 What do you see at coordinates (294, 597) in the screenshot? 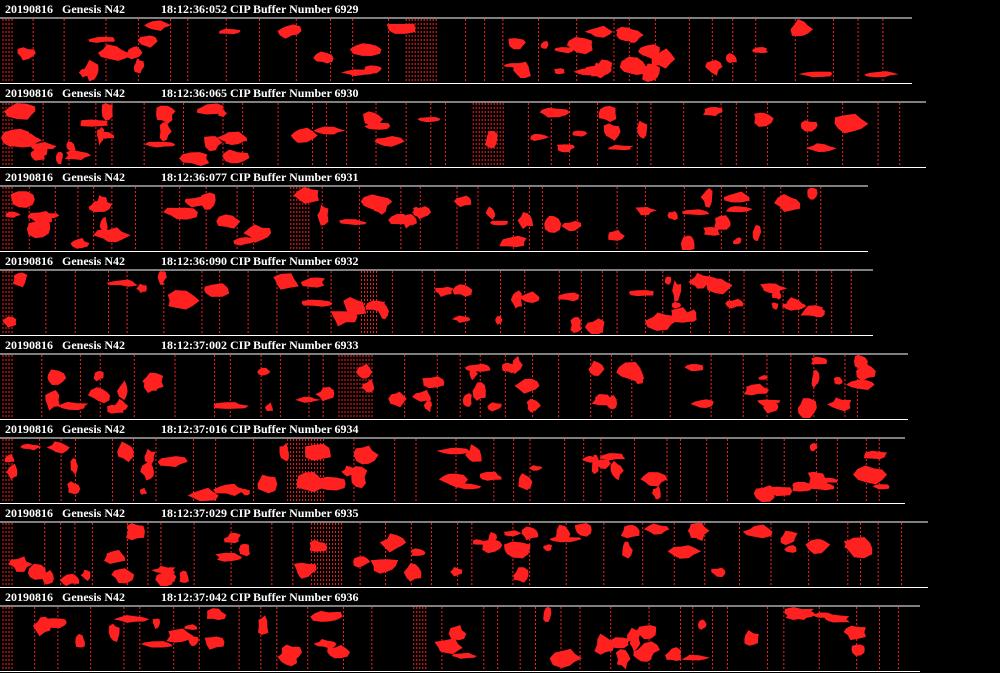
I see `caption: CIP Buffer Number 6936` at bounding box center [294, 597].